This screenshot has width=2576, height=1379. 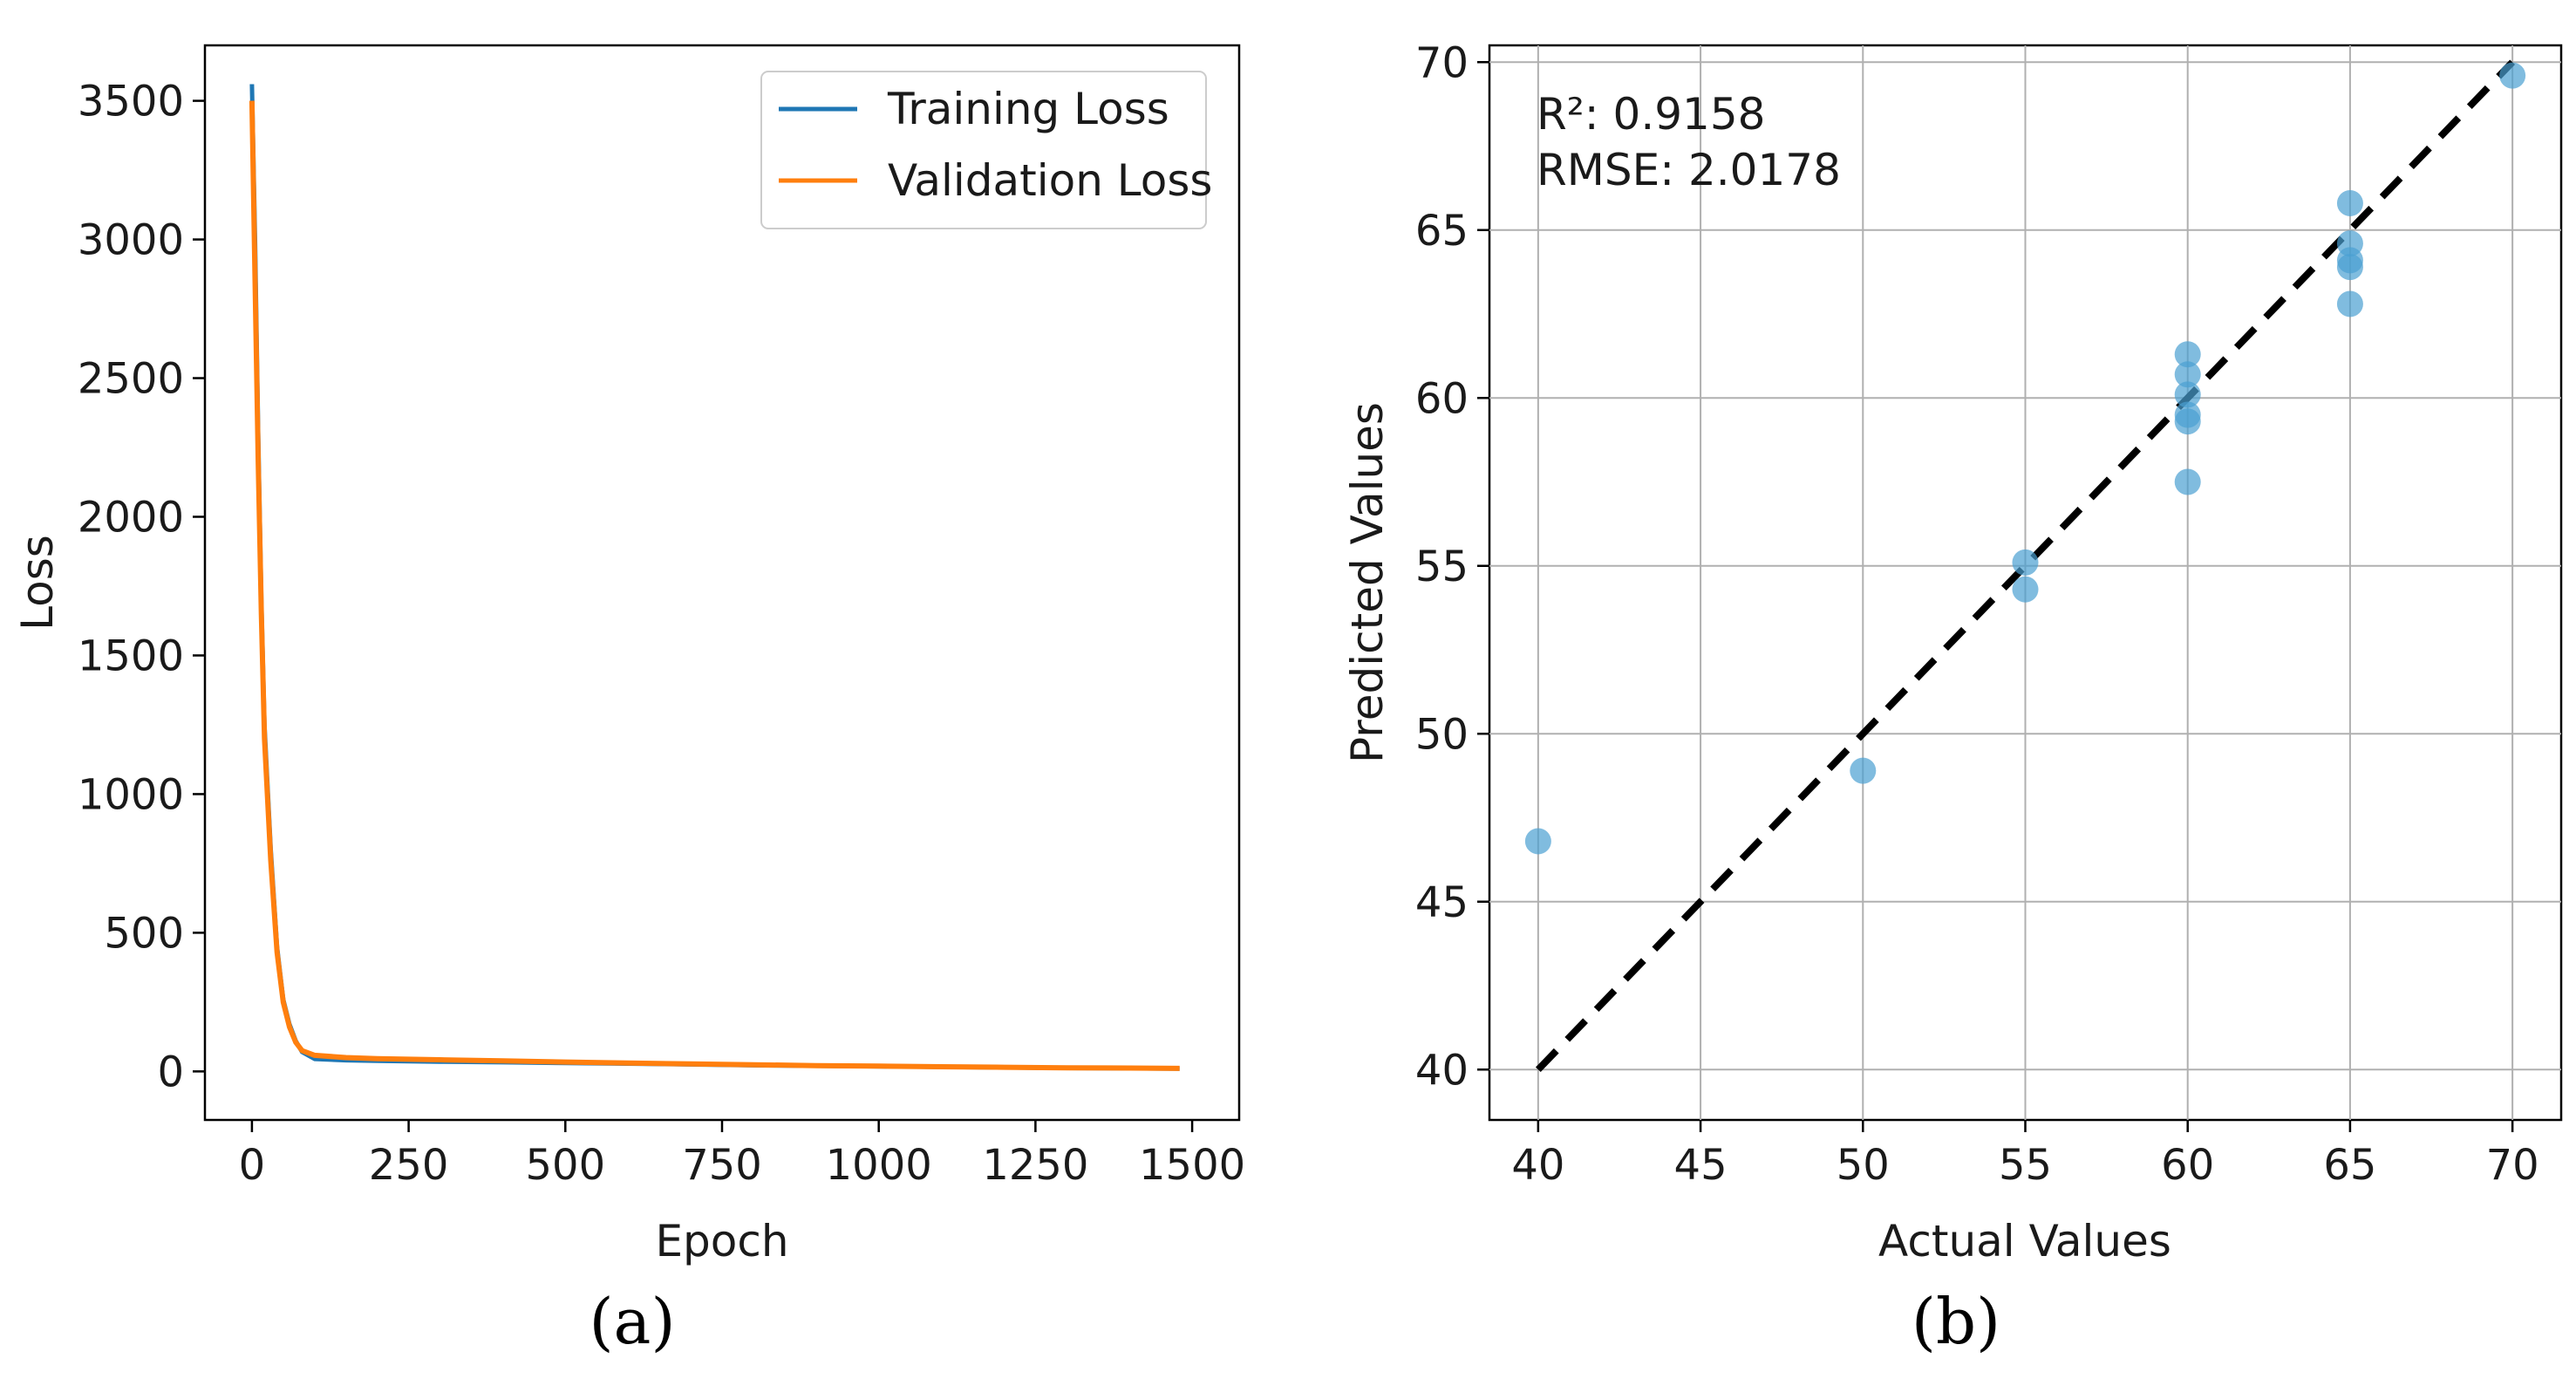 I want to click on x-tick-label: 45, so click(x=1701, y=1165).